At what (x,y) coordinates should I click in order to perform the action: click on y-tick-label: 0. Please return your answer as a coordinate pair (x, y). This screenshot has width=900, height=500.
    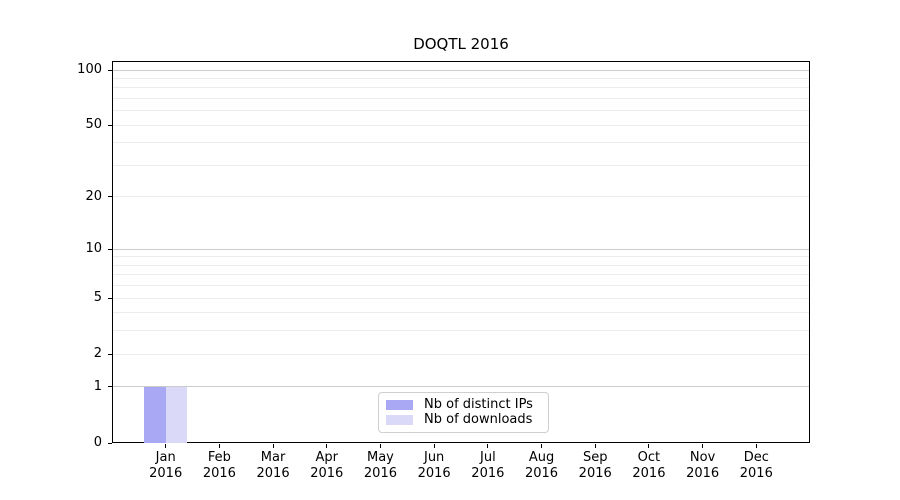
    Looking at the image, I should click on (97, 442).